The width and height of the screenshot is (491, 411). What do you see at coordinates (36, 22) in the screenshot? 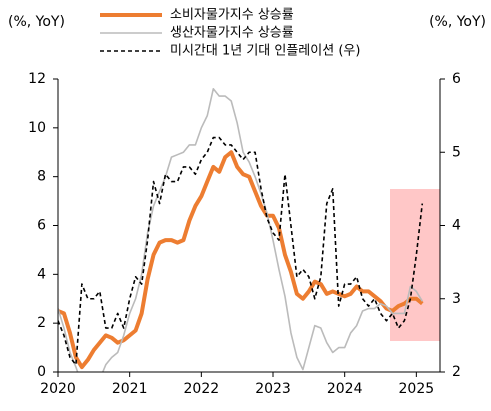
I see `y-axis-label: (%, YoY)` at bounding box center [36, 22].